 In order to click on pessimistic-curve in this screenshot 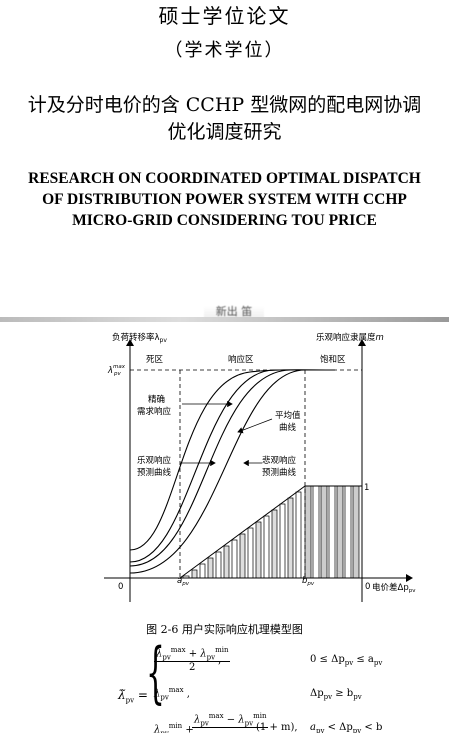, I will do `click(232, 471)`.